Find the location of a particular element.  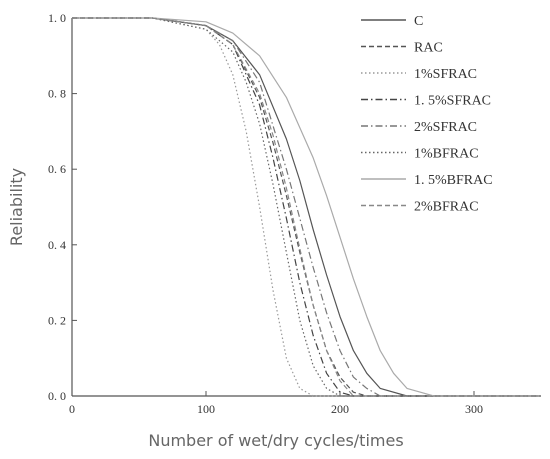

x-tick-label: 200 is located at coordinates (340, 409).